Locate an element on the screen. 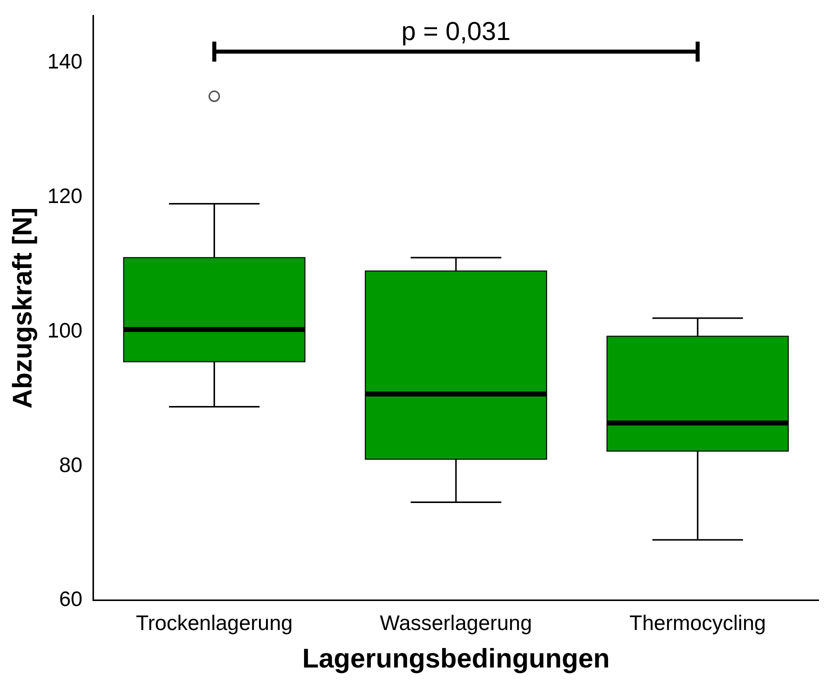 This screenshot has height=684, width=825. x-axis-title: Lagerungsbedingungen is located at coordinates (456, 658).